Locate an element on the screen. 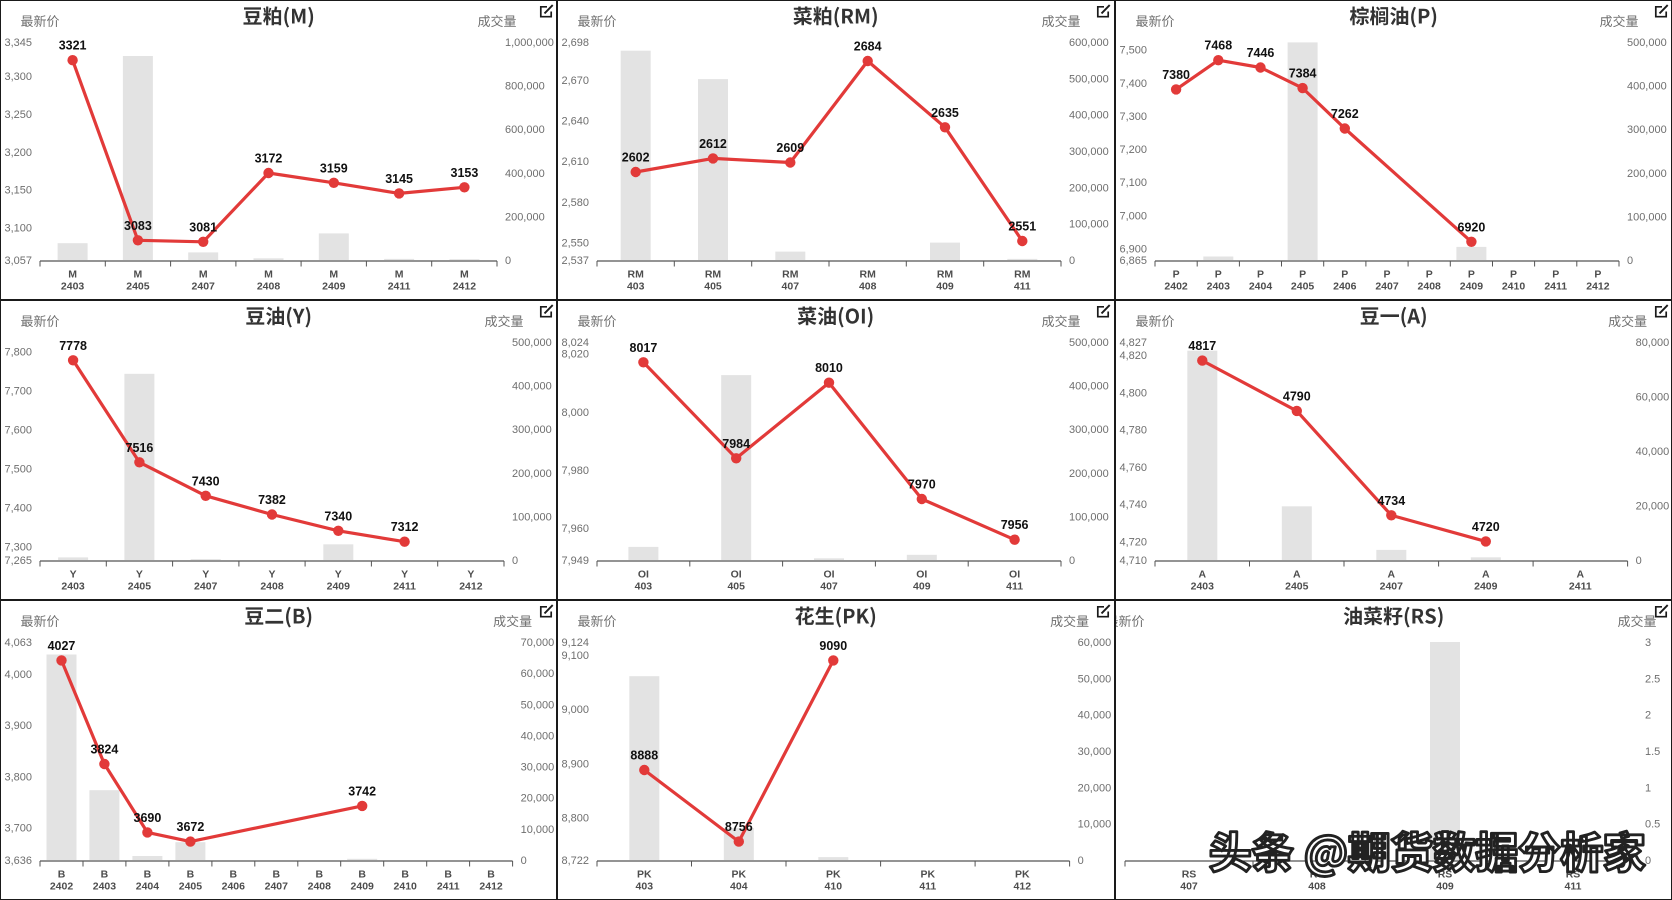  svg-text: 2635 is located at coordinates (945, 113).